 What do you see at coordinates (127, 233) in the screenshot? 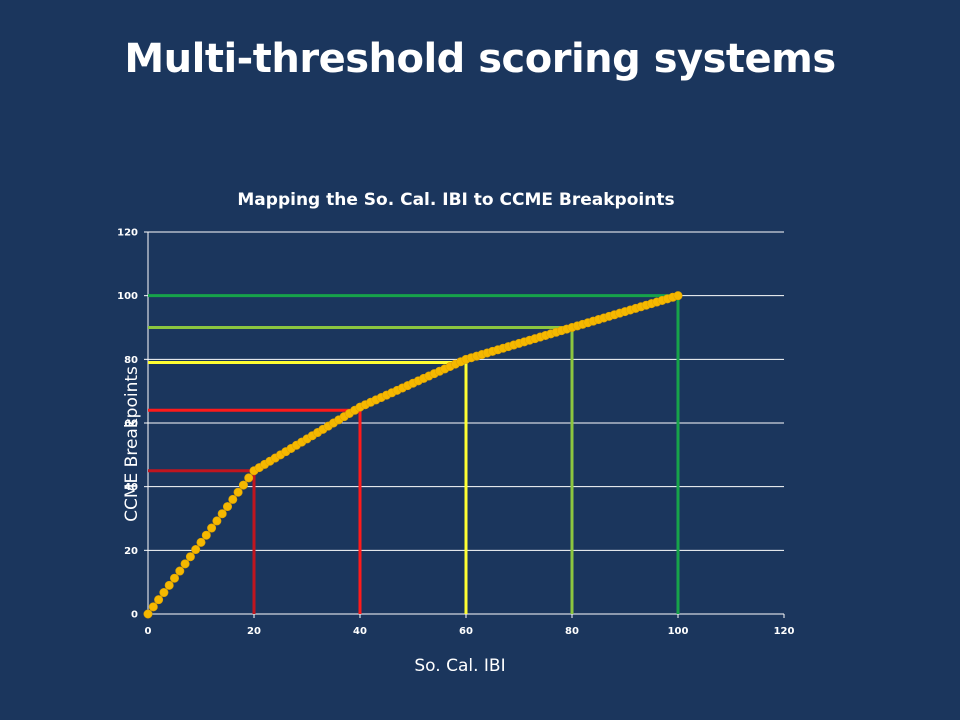
I see `y-tick-label-120: 120` at bounding box center [127, 233].